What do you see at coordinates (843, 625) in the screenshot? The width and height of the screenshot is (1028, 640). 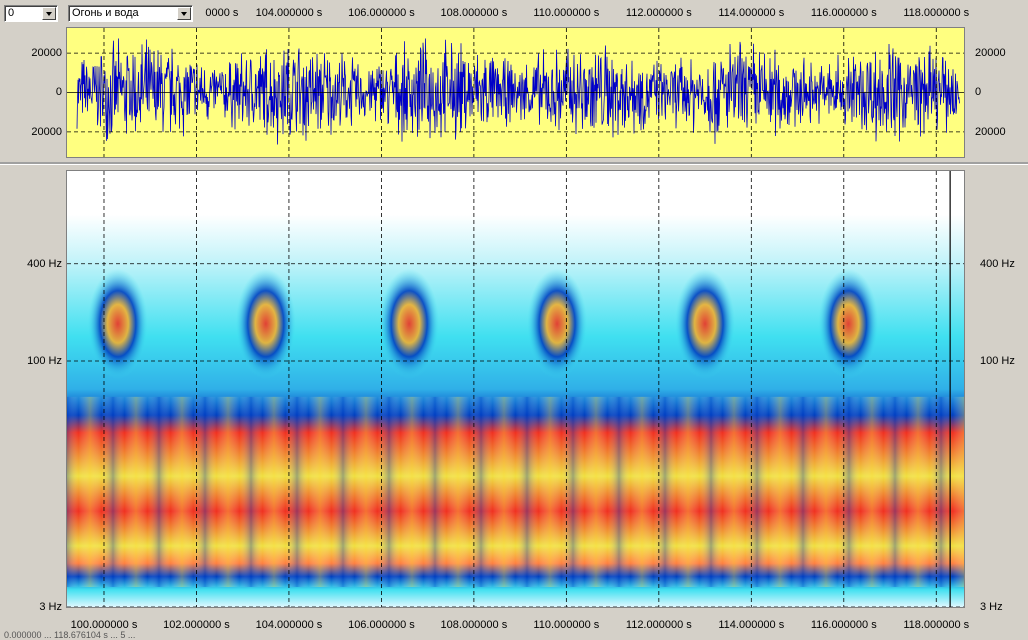 I see `time-tick-label-bottom: 116.000000 s` at bounding box center [843, 625].